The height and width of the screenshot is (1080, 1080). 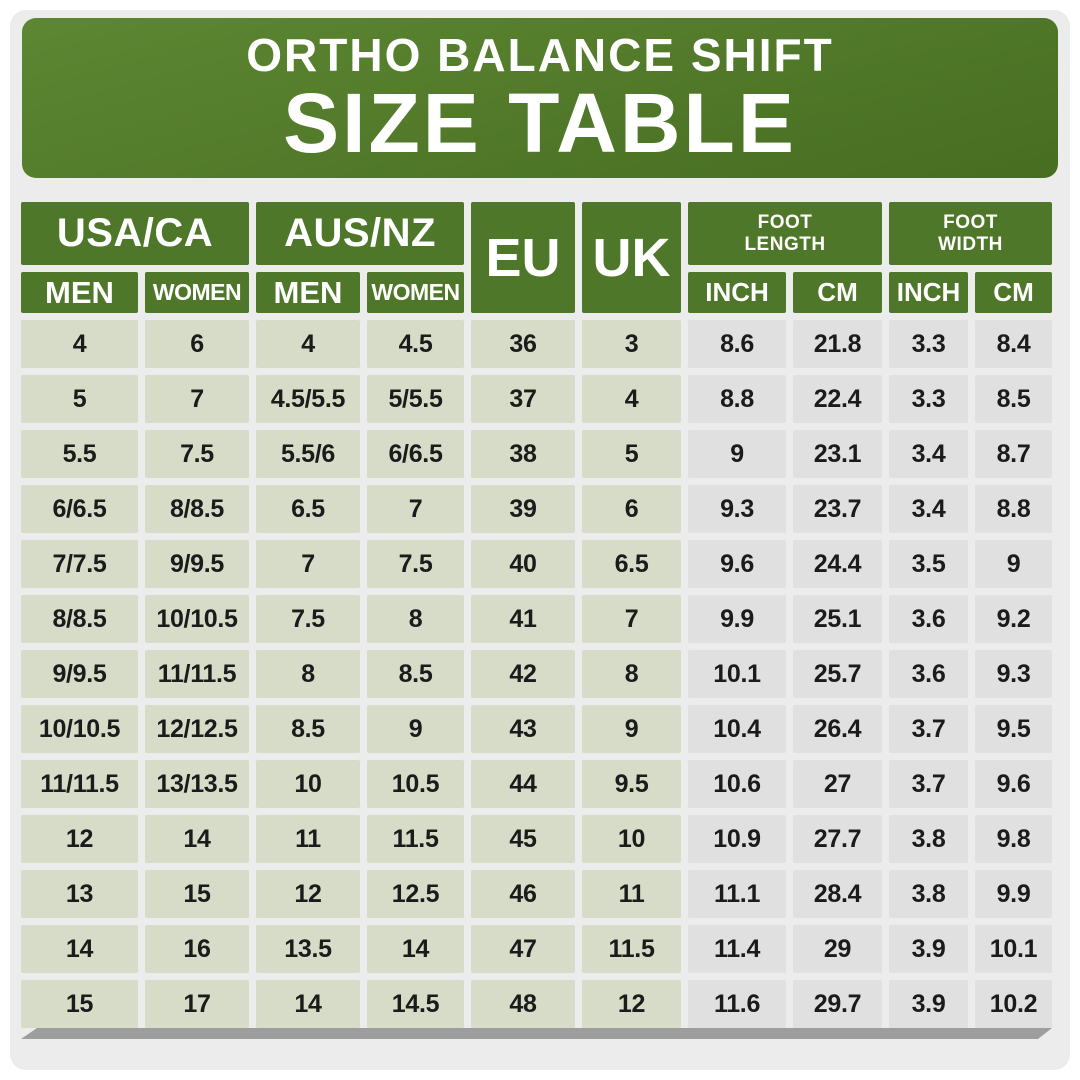 What do you see at coordinates (523, 1004) in the screenshot?
I see `size-cell: 48` at bounding box center [523, 1004].